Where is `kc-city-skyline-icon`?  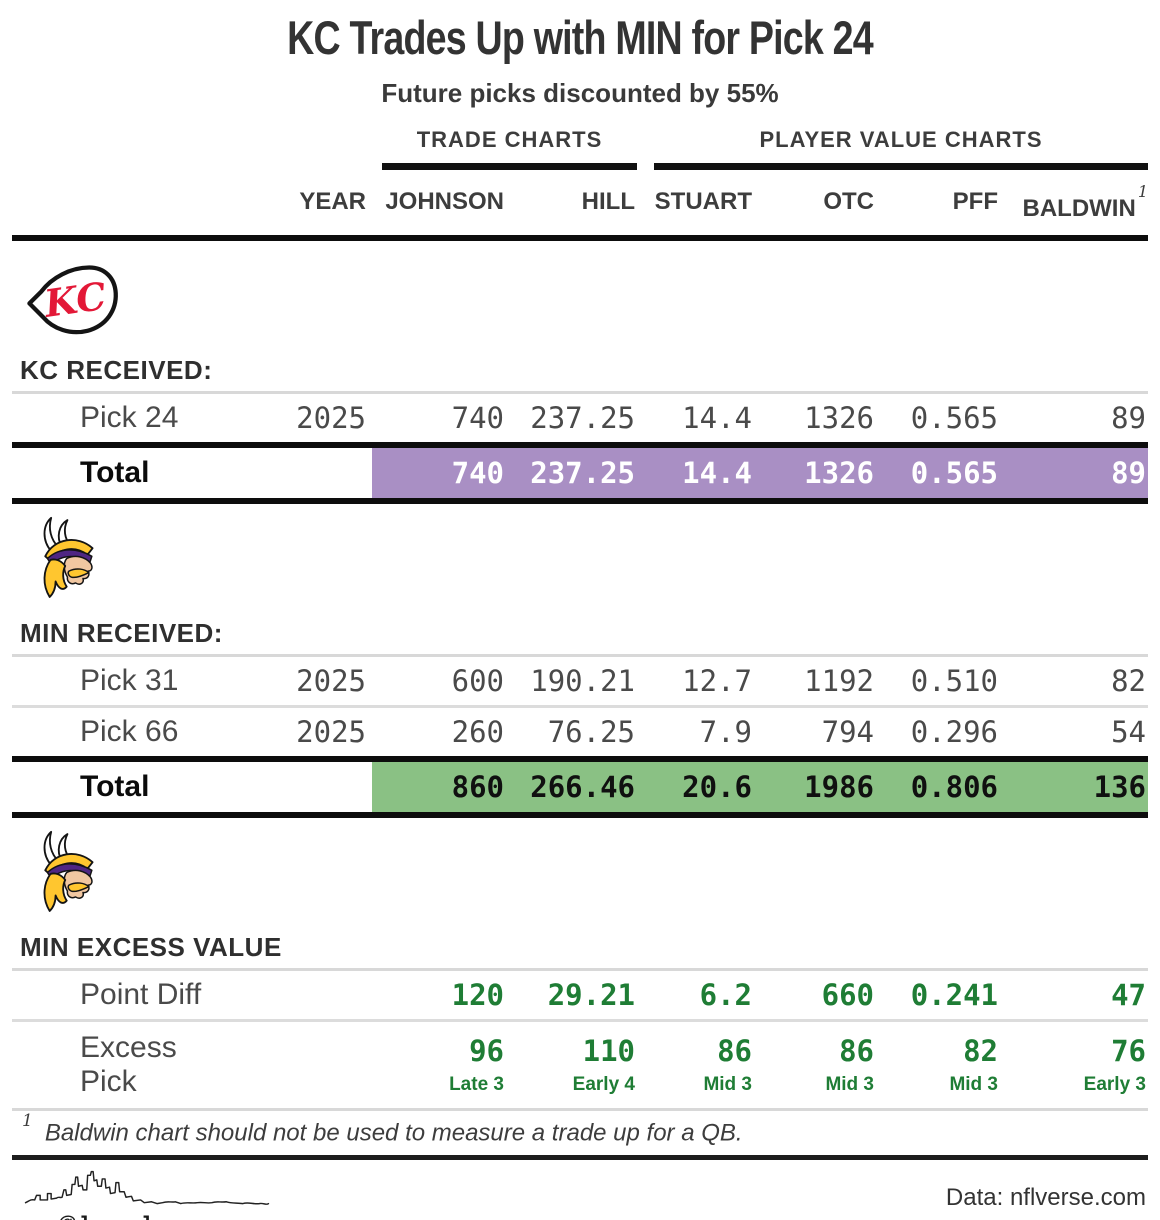
kc-city-skyline-icon is located at coordinates (147, 1187).